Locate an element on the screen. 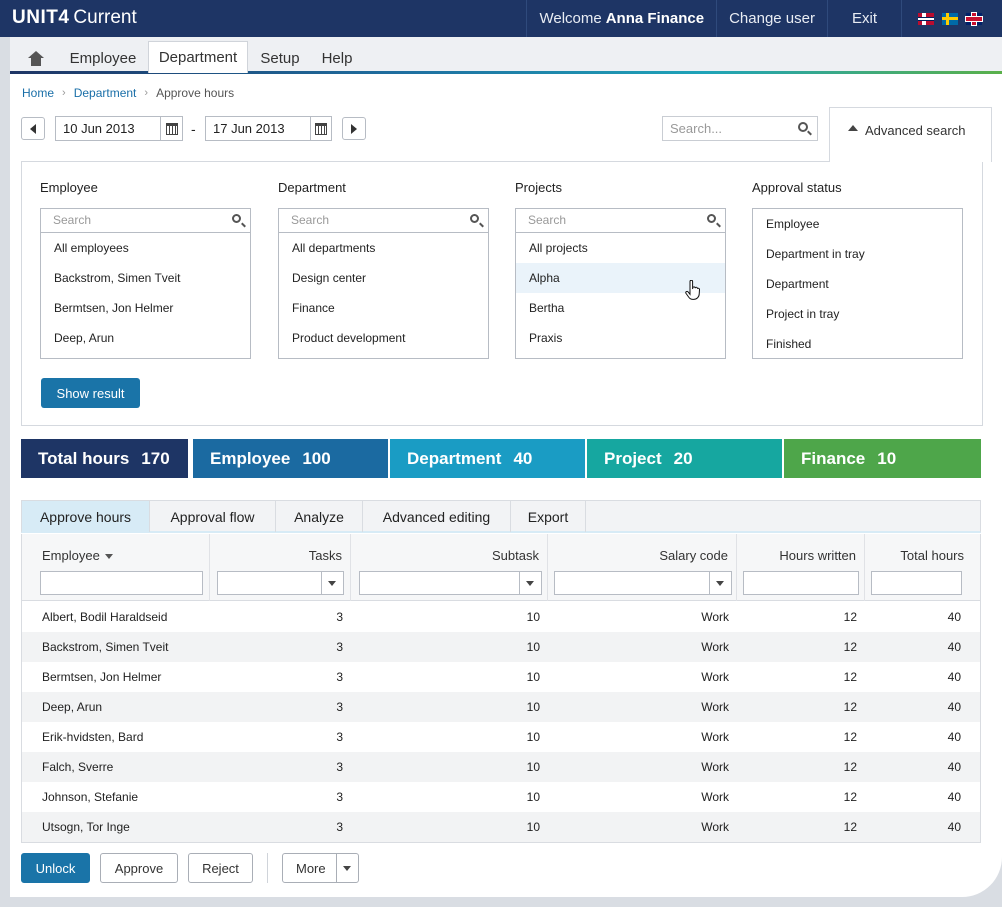 This screenshot has width=1002, height=907. uk-flag-icon is located at coordinates (974, 18).